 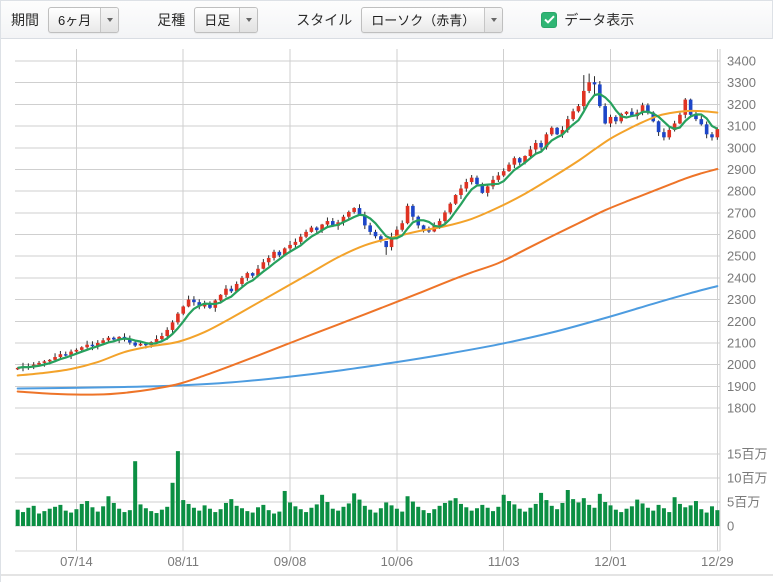 What do you see at coordinates (217, 20) in the screenshot?
I see `bartype-dropdown-value: 日足` at bounding box center [217, 20].